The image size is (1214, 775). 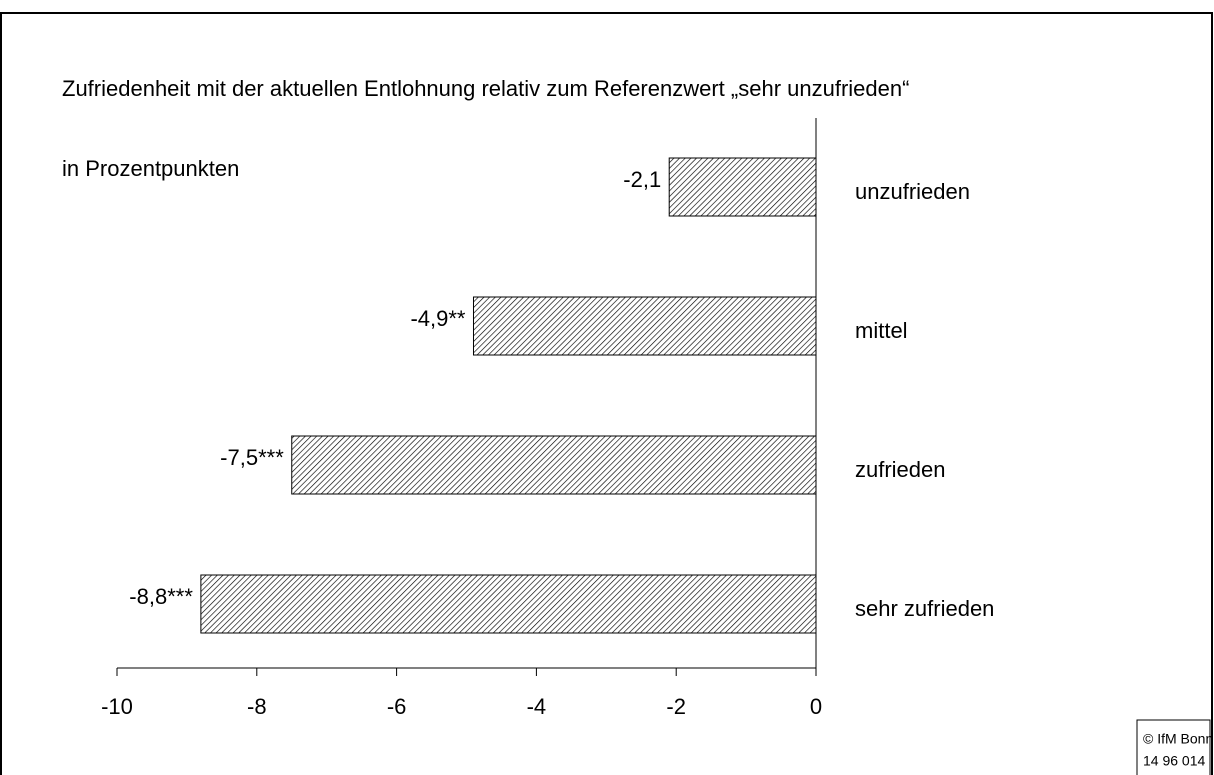 What do you see at coordinates (437, 318) in the screenshot?
I see `value-label: -4,9**` at bounding box center [437, 318].